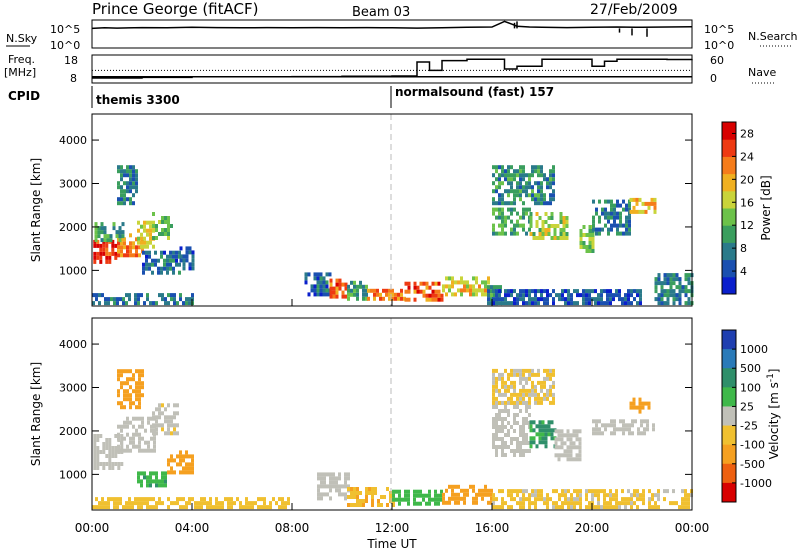 This screenshot has height=554, width=800. What do you see at coordinates (175, 9) in the screenshot?
I see `station-title: Prince George (fitACF)` at bounding box center [175, 9].